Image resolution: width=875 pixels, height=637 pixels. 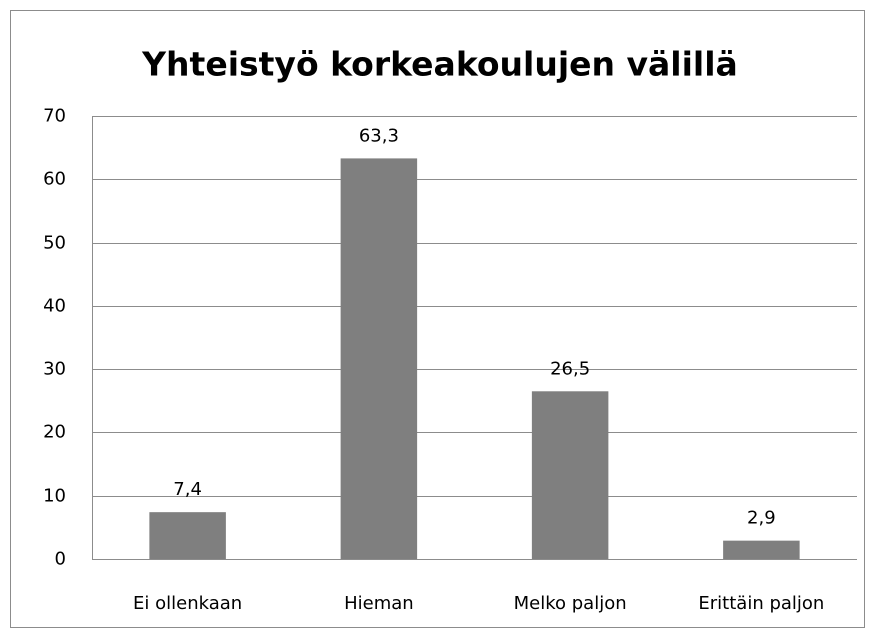 I want to click on data-label: 26,5, so click(x=570, y=368).